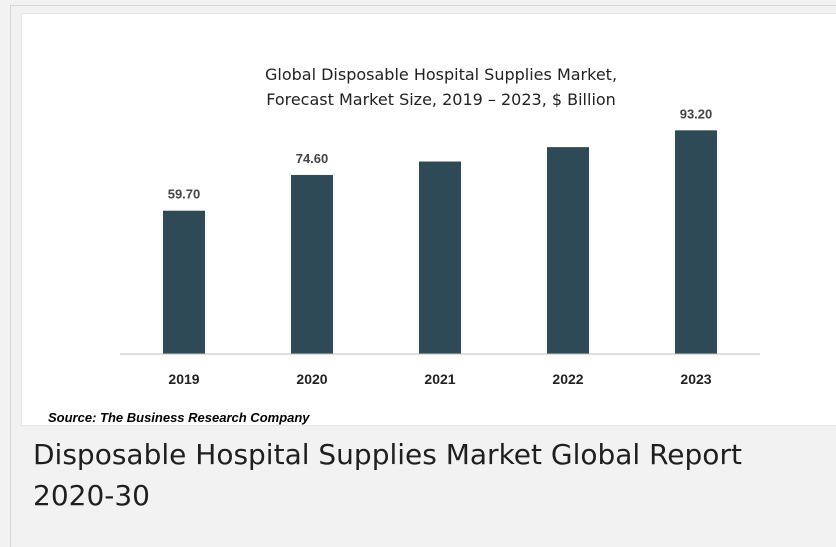 The height and width of the screenshot is (547, 836). What do you see at coordinates (179, 417) in the screenshot?
I see `source-note: Source: The Business Research Company` at bounding box center [179, 417].